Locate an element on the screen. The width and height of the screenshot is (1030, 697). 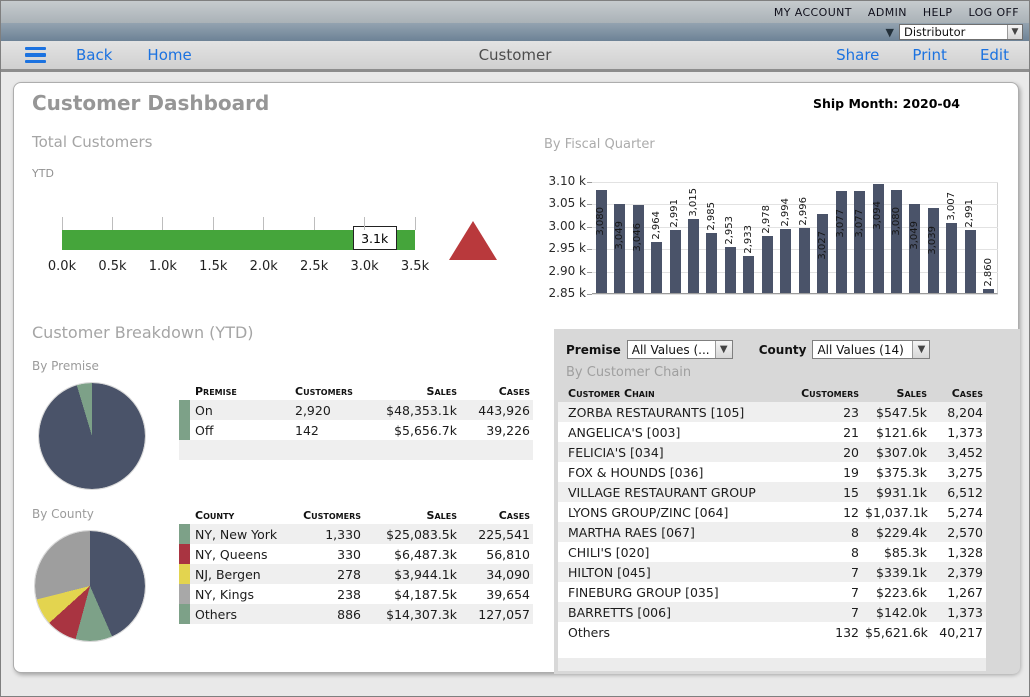
column-header: Sales is located at coordinates (441, 515).